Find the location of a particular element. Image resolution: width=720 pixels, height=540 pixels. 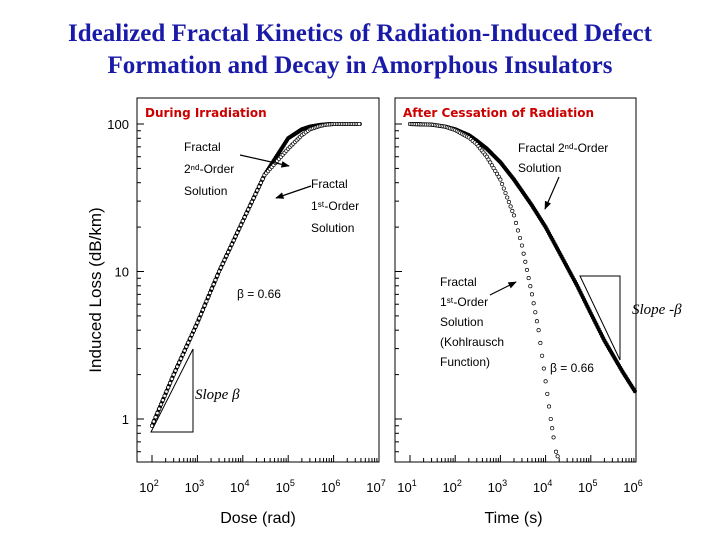

annotation-line: Fractal 2ⁿᵈ-Order is located at coordinates (563, 148).